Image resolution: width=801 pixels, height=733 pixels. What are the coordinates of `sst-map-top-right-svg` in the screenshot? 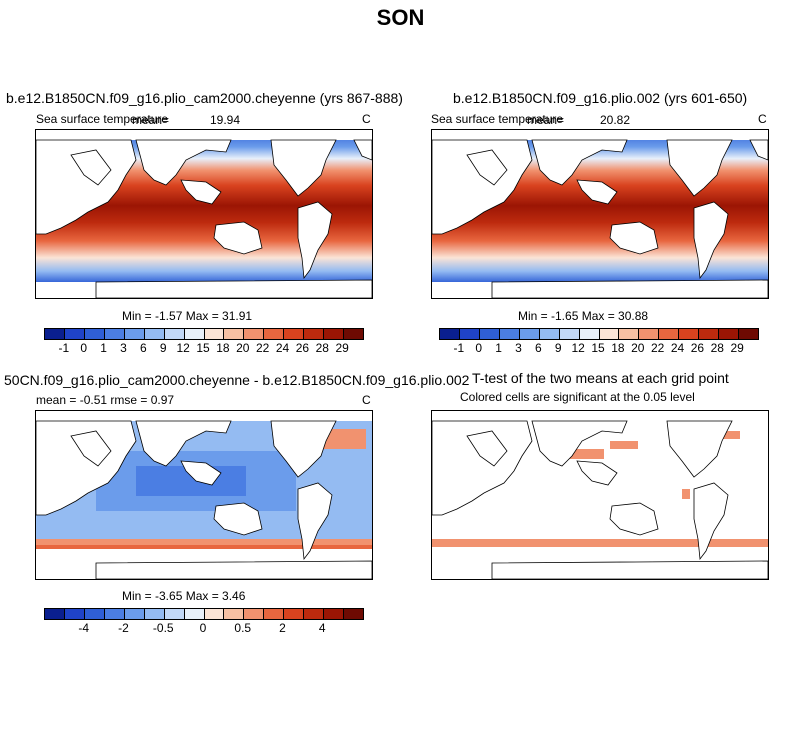 It's located at (600, 214).